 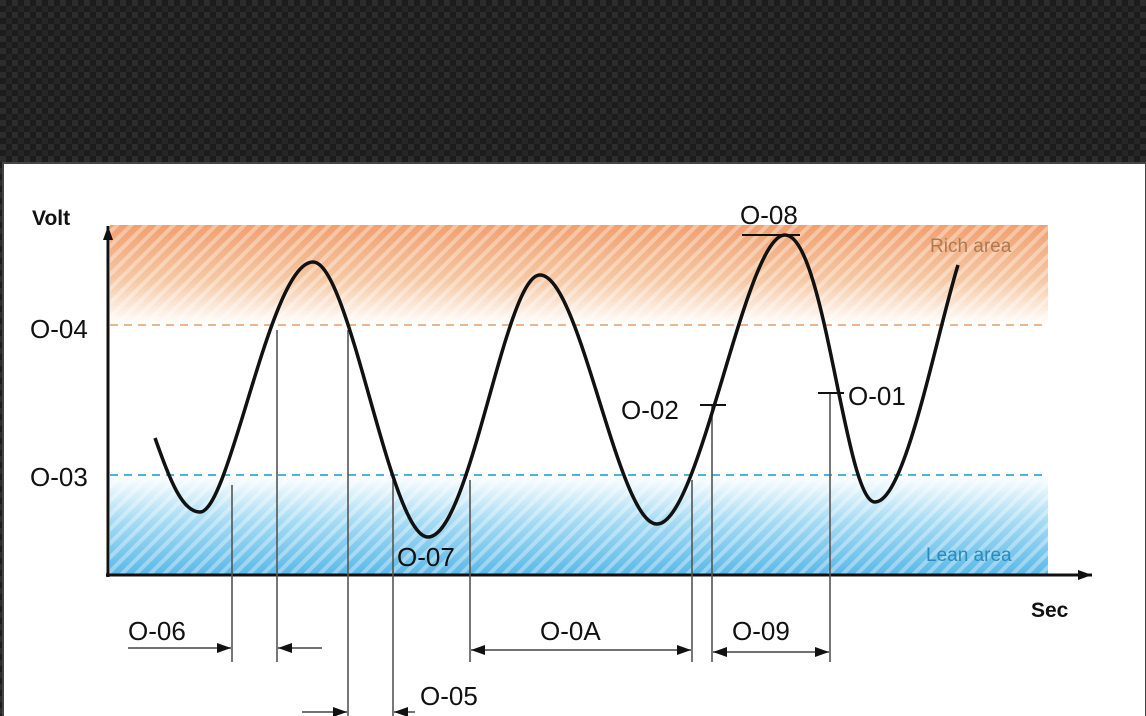 I want to click on rich-area-label: Rich area, so click(x=971, y=246).